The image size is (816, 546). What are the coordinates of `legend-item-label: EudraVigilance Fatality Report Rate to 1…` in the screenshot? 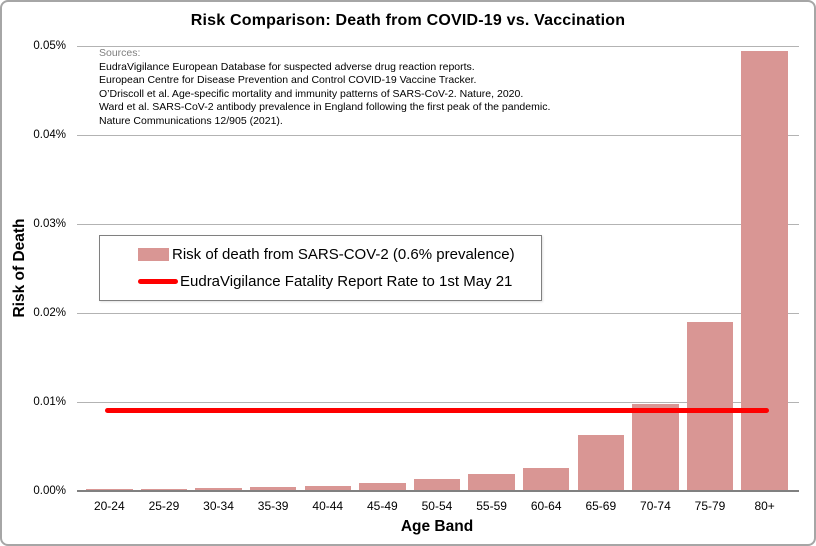 It's located at (346, 281).